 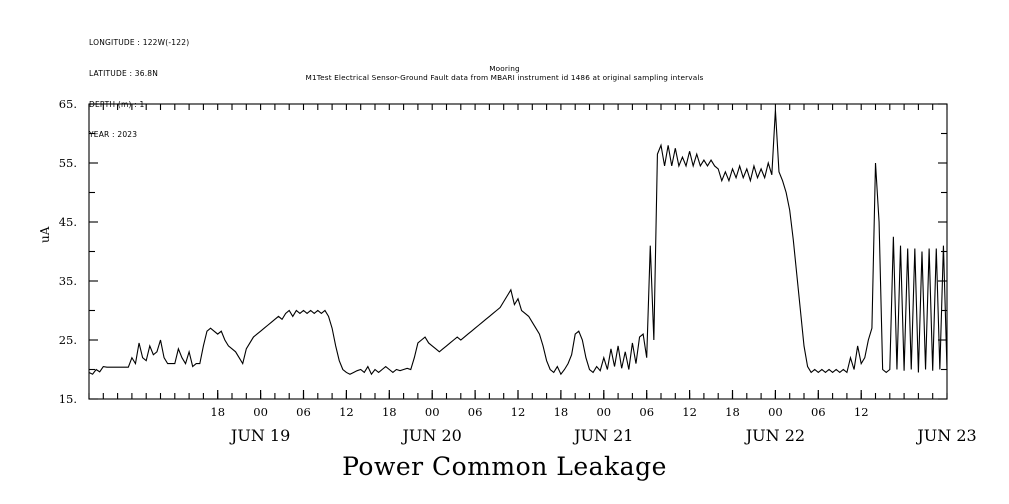 What do you see at coordinates (68, 222) in the screenshot?
I see `y-tick-label: 45.` at bounding box center [68, 222].